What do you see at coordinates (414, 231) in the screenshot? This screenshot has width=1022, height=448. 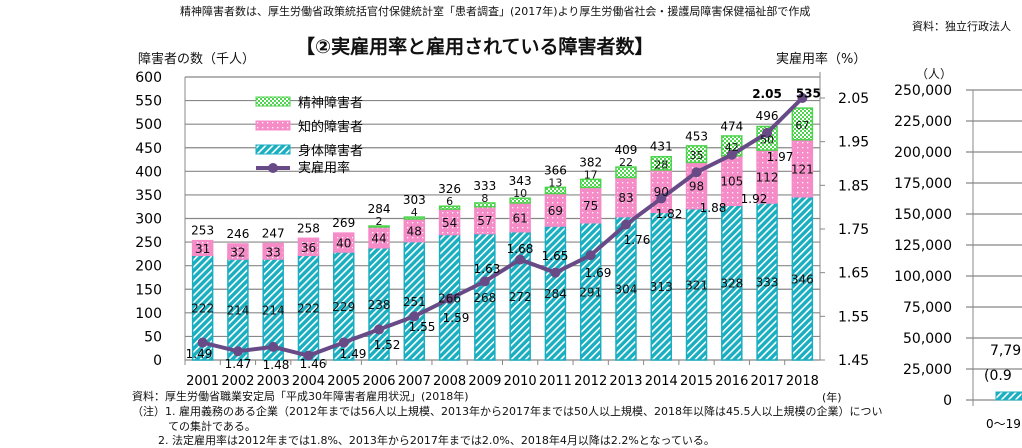 I see `data-label-intellectual: 48` at bounding box center [414, 231].